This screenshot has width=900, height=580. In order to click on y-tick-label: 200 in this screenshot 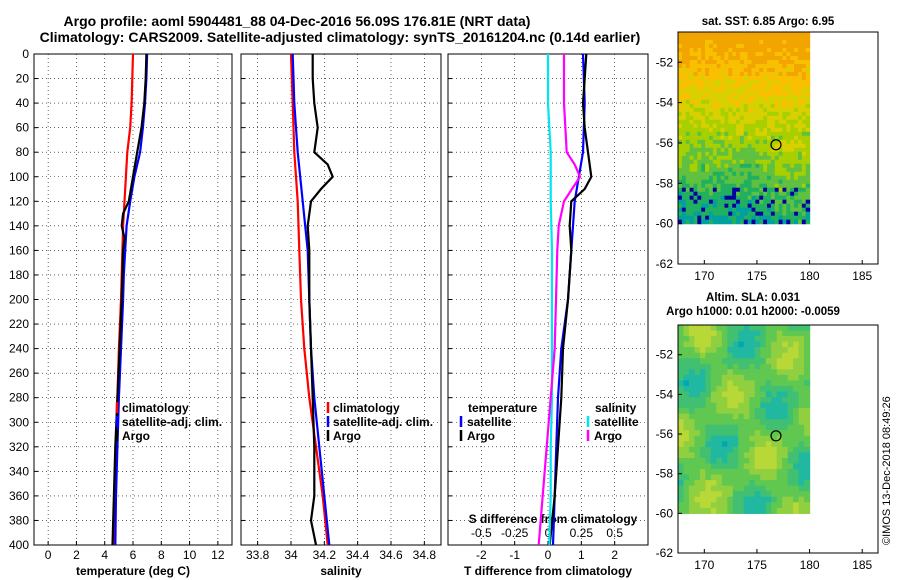, I will do `click(19, 300)`.